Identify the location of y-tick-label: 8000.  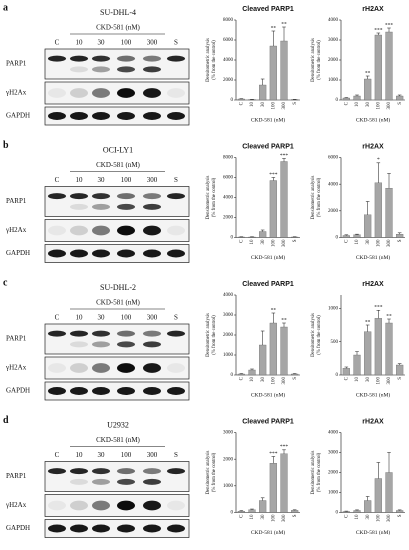
(228, 20).